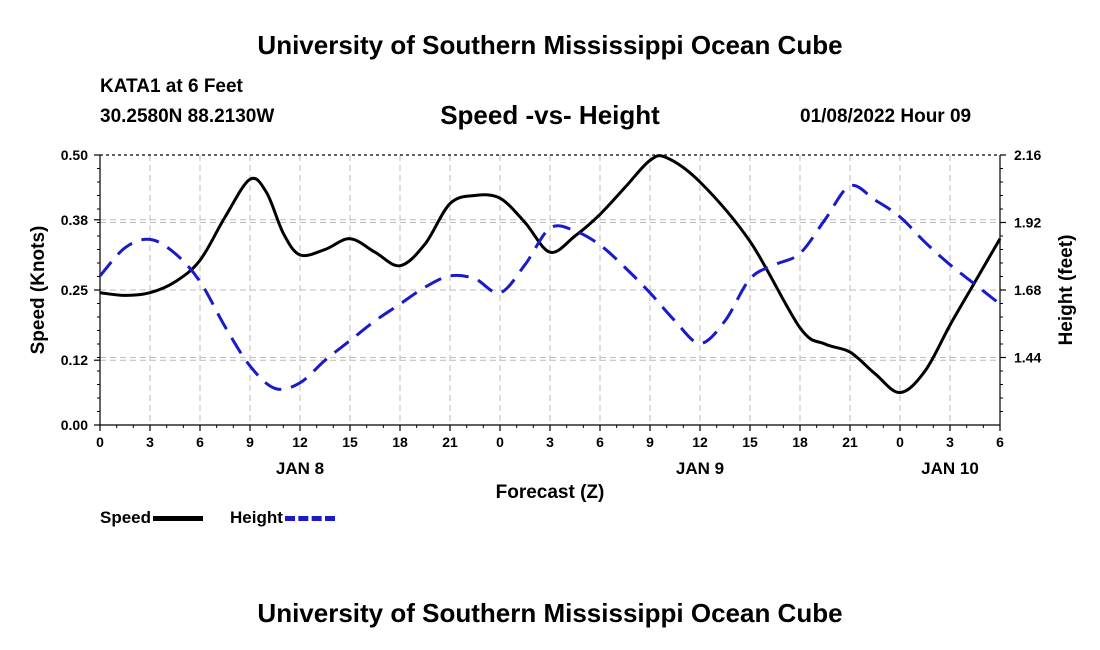 Image resolution: width=1100 pixels, height=650 pixels. What do you see at coordinates (74, 425) in the screenshot?
I see `y-tick-label-left: 0.00` at bounding box center [74, 425].